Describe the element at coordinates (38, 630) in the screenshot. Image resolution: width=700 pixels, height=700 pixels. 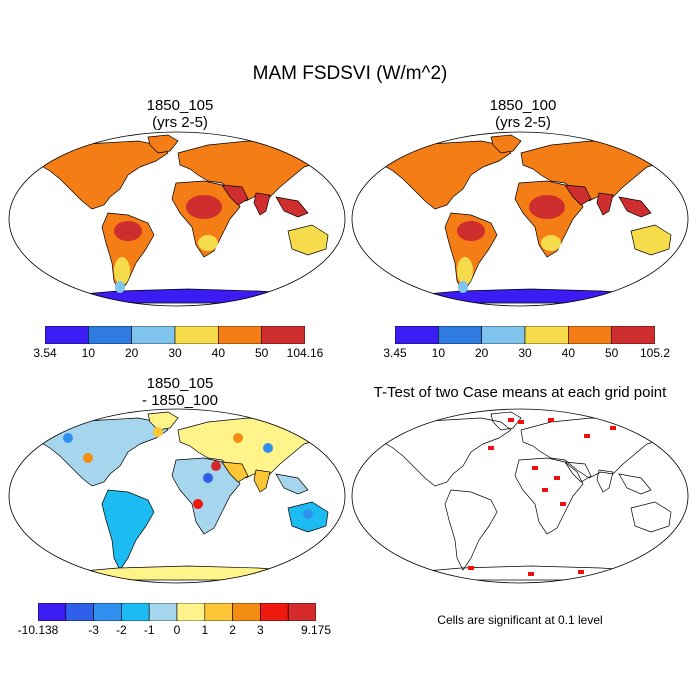
I see `colorbar-tick-label: -10.138` at that location.